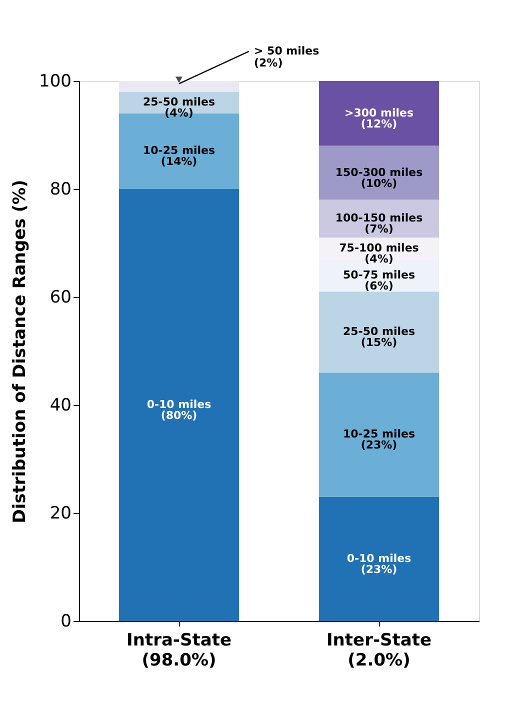 The image size is (526, 704). I want to click on series-label: 75-100 miles, so click(379, 247).